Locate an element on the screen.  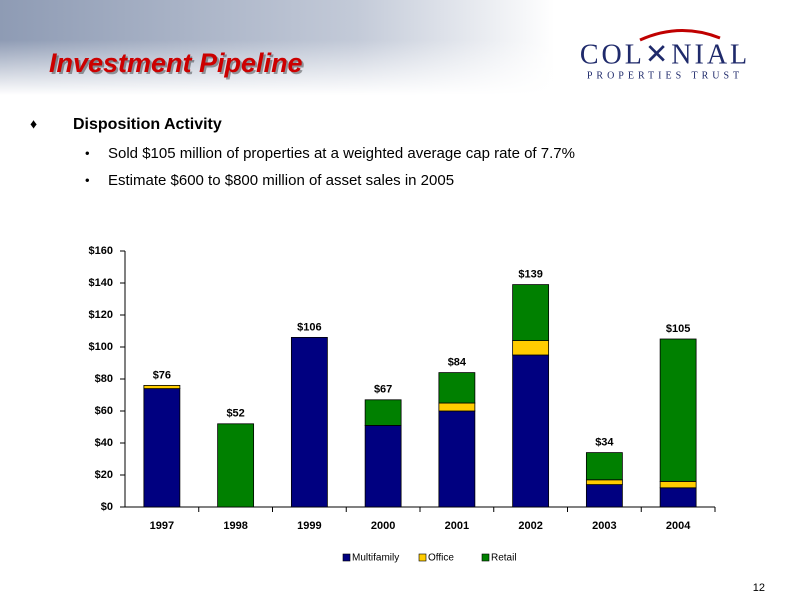
logo-arc is located at coordinates (680, 35).